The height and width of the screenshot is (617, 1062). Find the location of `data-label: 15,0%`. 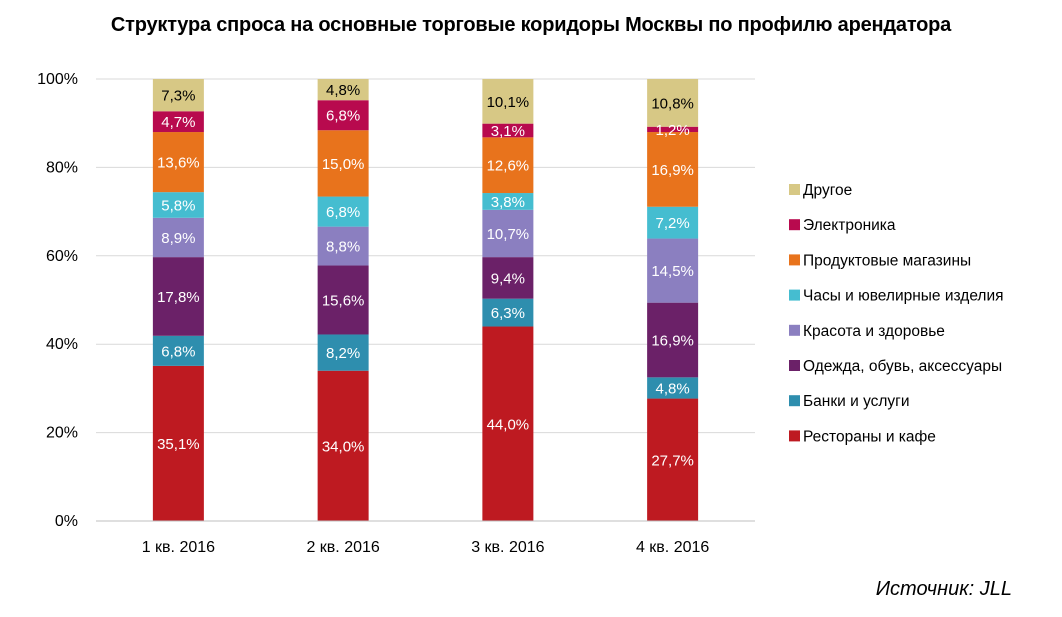

data-label: 15,0% is located at coordinates (343, 164).